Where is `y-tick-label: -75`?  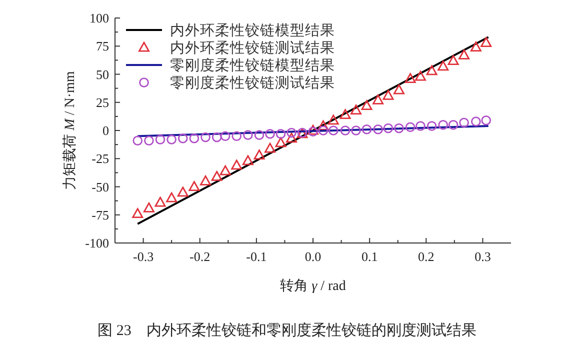 y-tick-label: -75 is located at coordinates (100, 214).